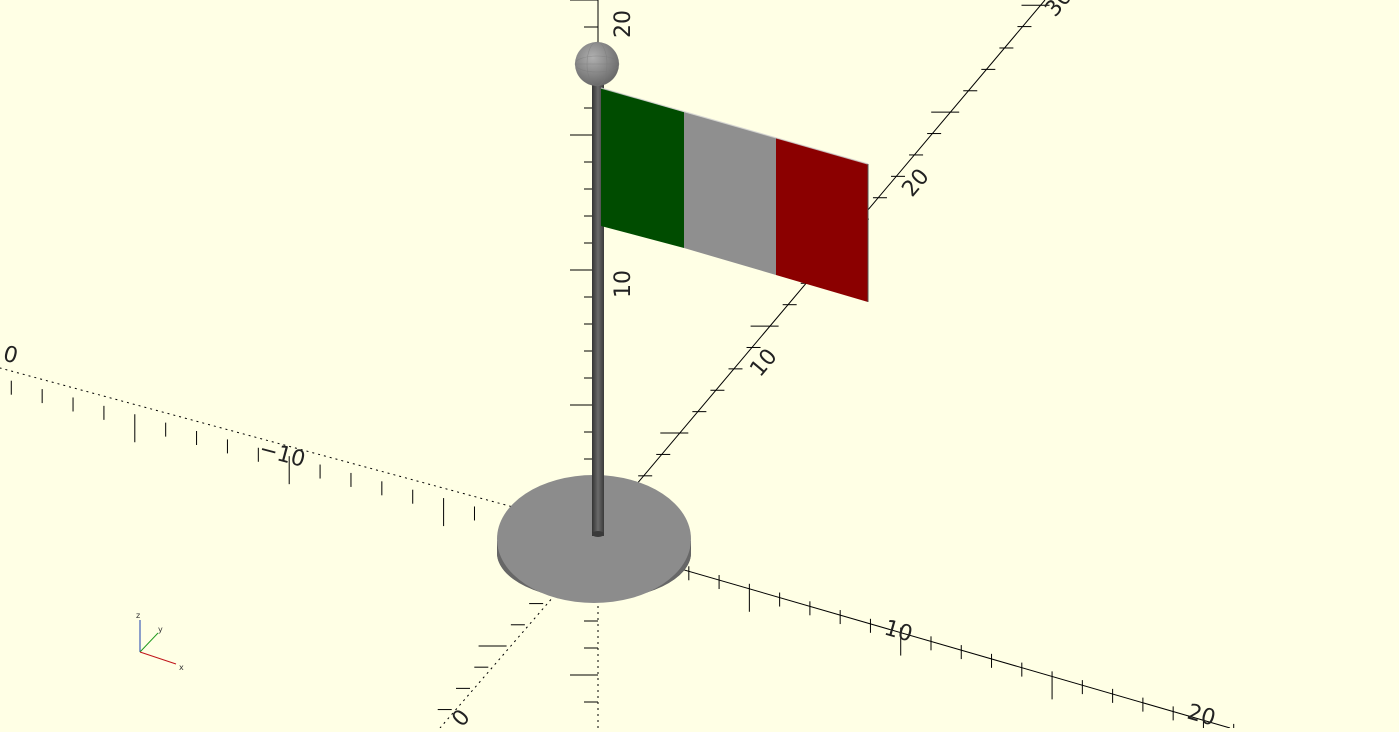  I want to click on axis-label-y-30: 30, so click(1058, 11).